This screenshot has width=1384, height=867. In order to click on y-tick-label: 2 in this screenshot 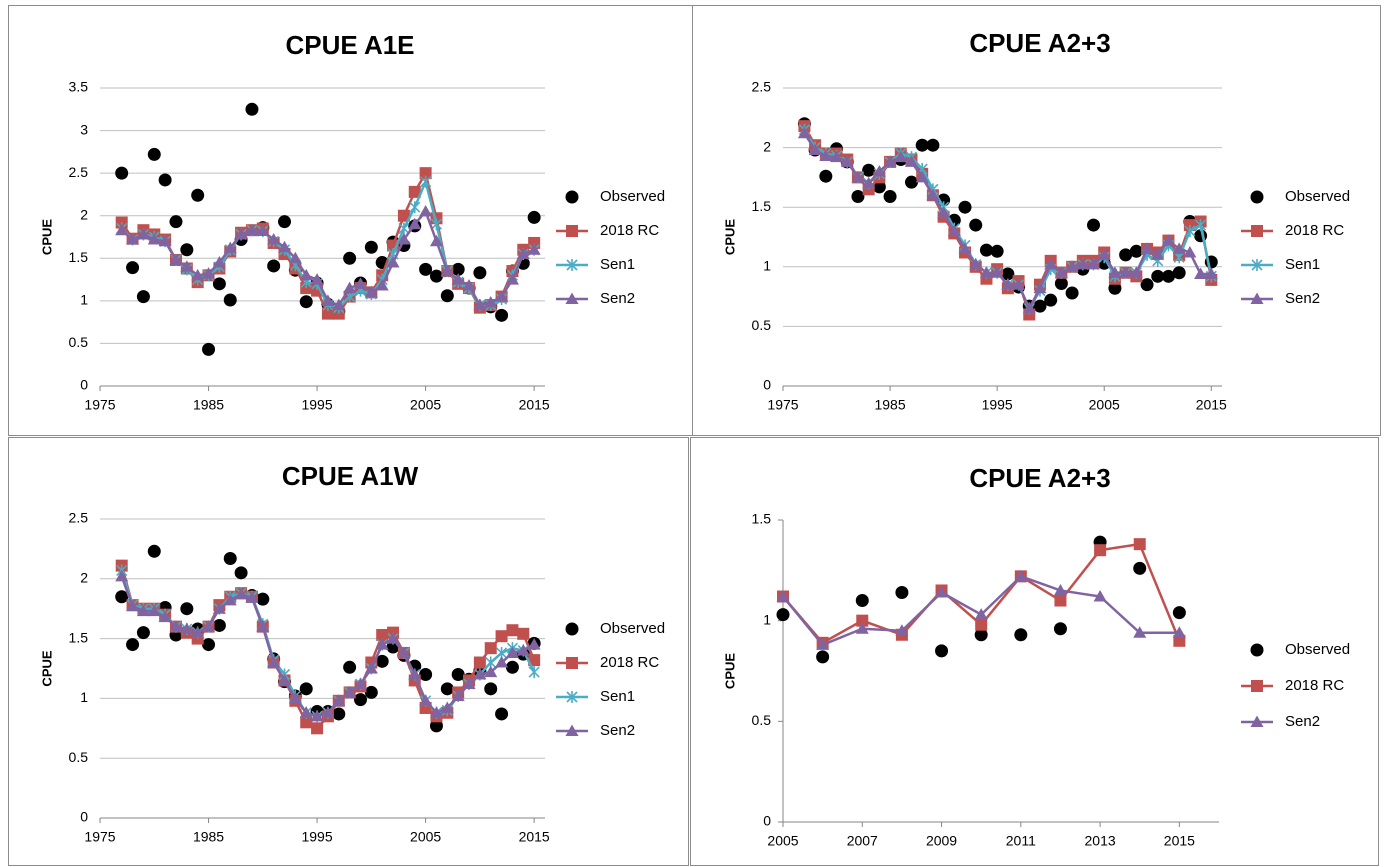, I will do `click(84, 578)`.